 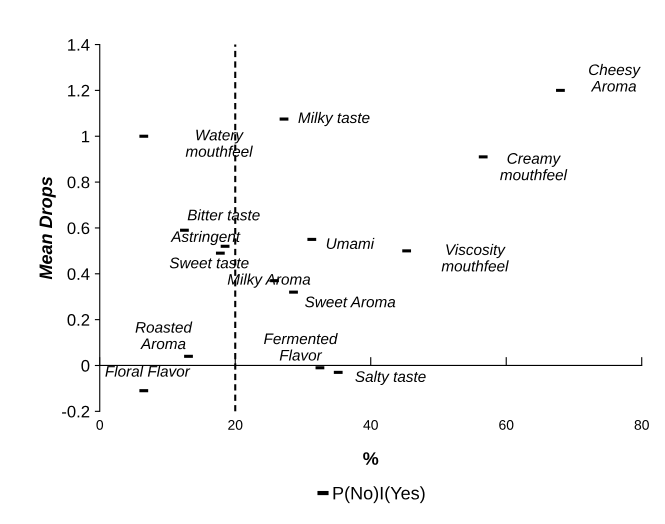 What do you see at coordinates (79, 274) in the screenshot?
I see `y-tick-label: 0.4` at bounding box center [79, 274].